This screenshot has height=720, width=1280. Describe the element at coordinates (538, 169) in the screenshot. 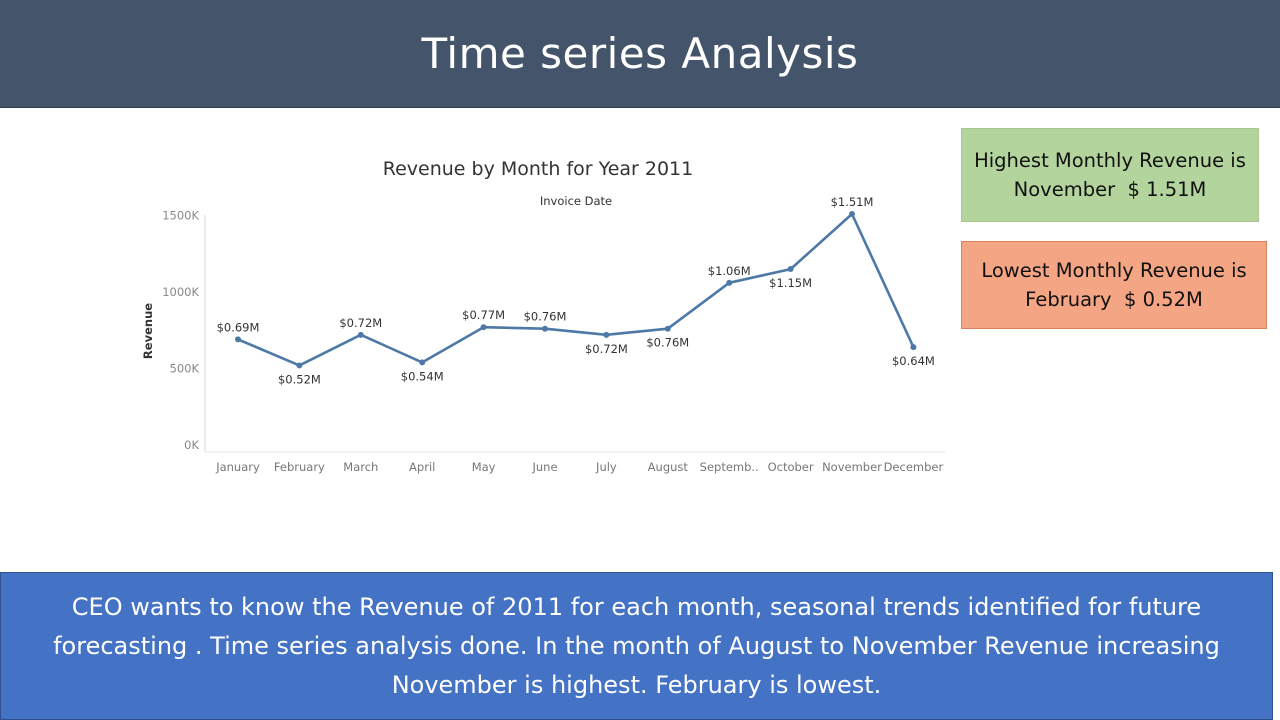

I see `chart-title: Revenue by Month for Year 2011` at that location.